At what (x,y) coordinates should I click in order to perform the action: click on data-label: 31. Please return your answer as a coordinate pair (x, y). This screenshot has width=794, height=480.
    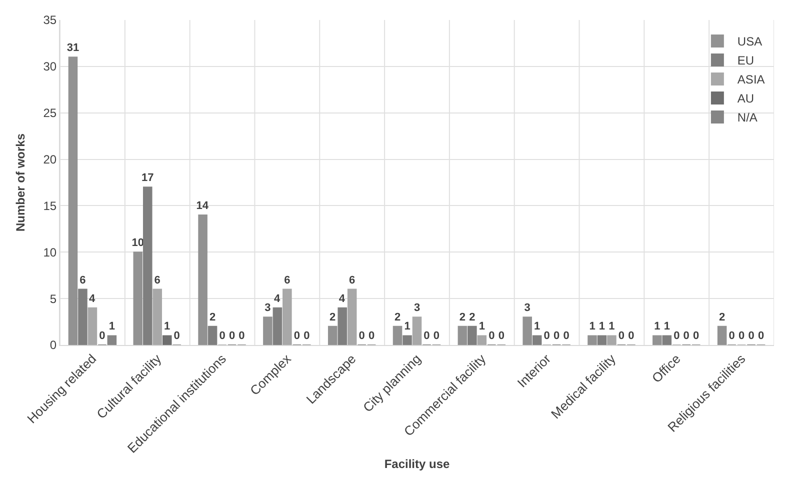
    Looking at the image, I should click on (73, 48).